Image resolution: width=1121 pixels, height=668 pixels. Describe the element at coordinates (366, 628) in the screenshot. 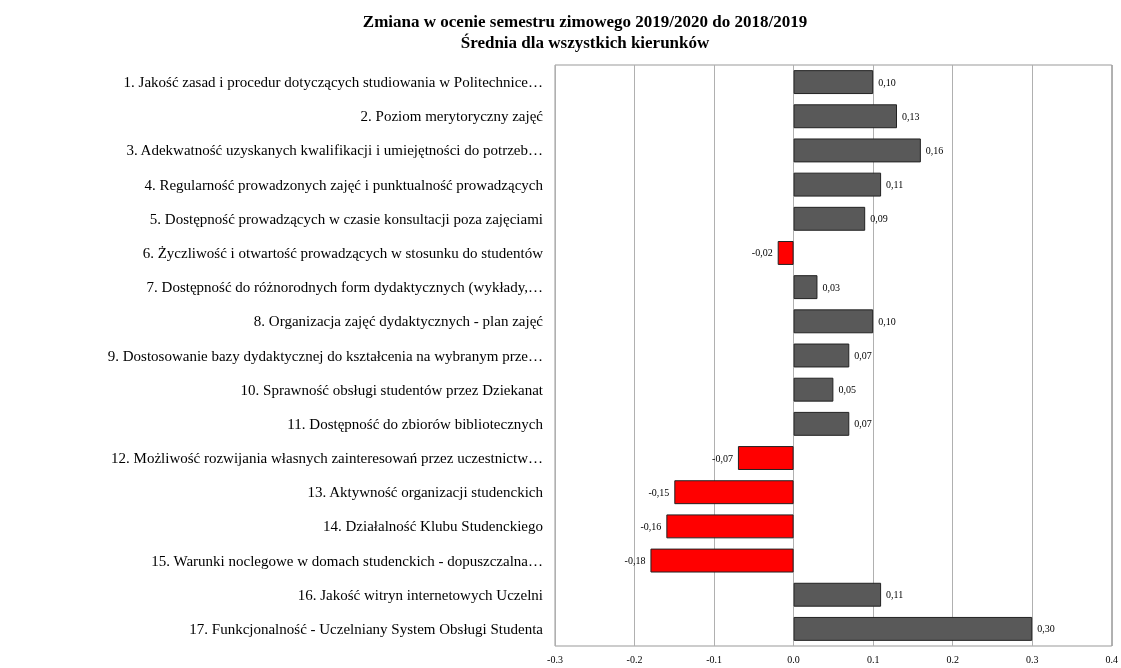

I see `y-tick-label: 17. Funkcjonalność - Uczelniany System Obsługi Studenta` at that location.